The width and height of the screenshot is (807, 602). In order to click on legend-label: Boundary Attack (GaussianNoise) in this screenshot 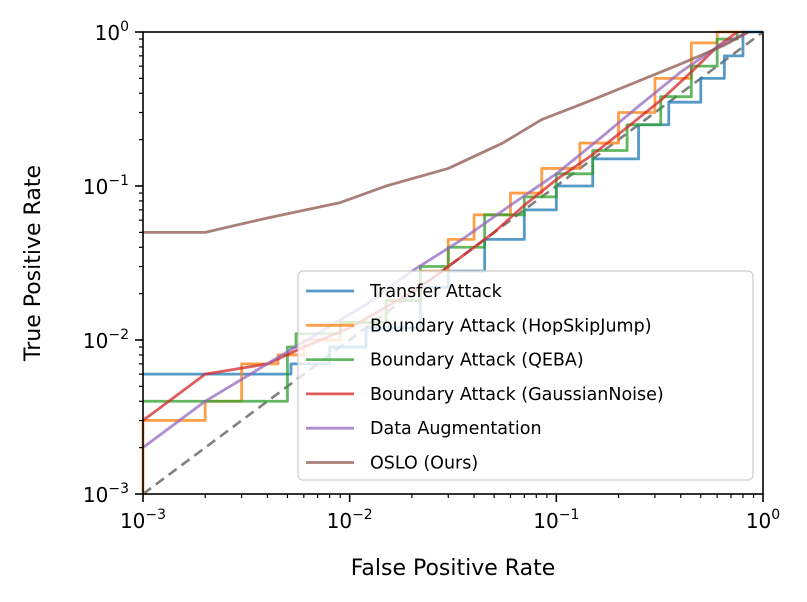, I will do `click(517, 395)`.